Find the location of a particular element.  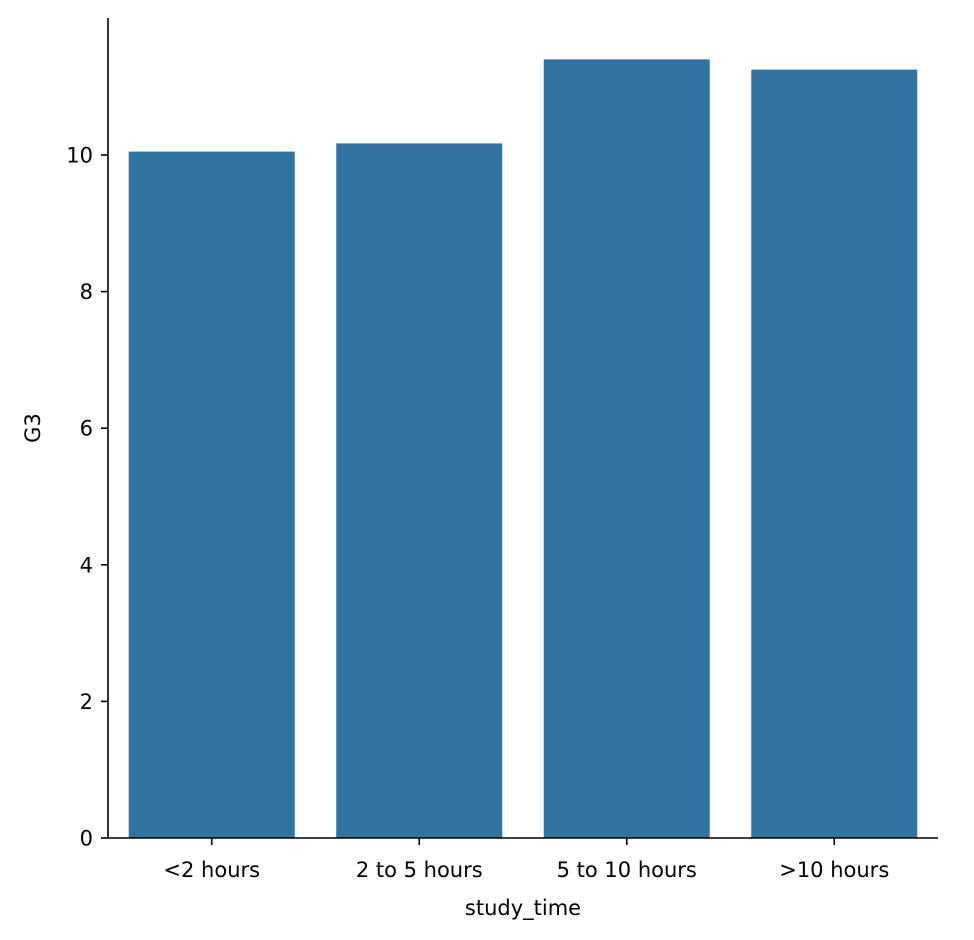

y-tick-label-0: 0 is located at coordinates (86, 839).